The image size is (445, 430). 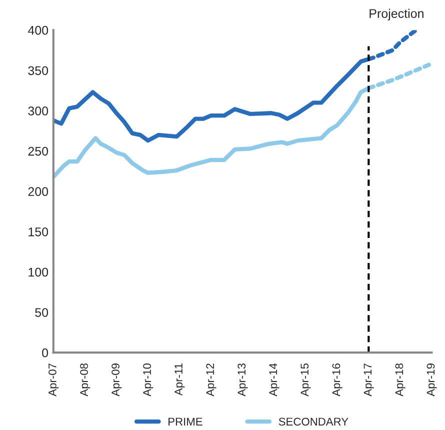 I want to click on x-tick-label: Apr-16, so click(x=337, y=380).